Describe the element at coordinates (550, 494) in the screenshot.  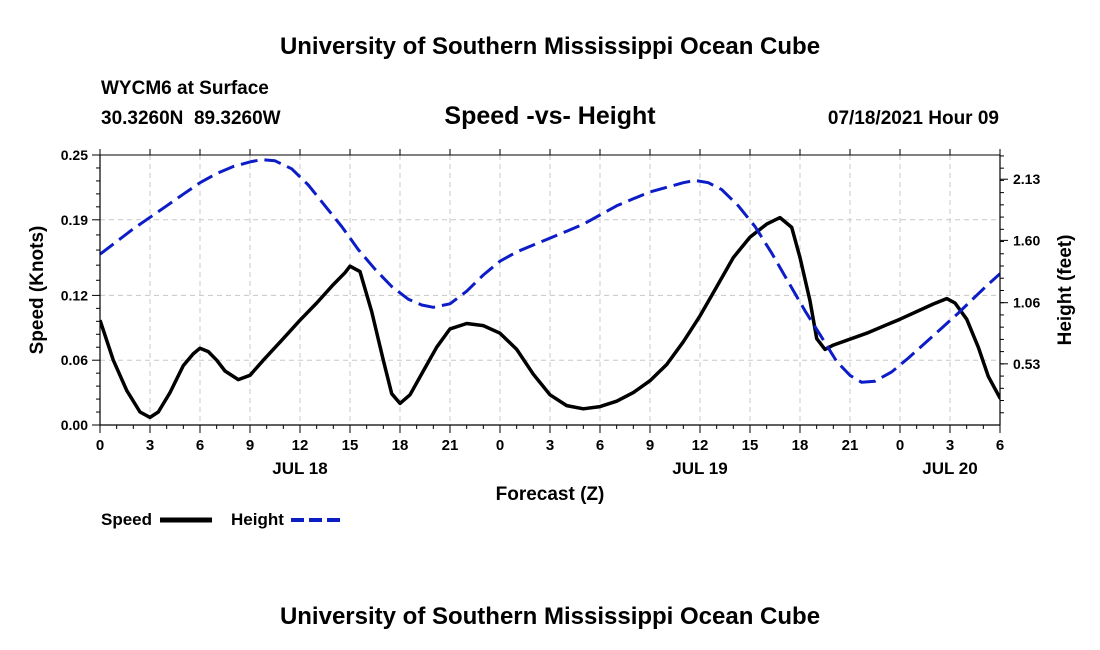
I see `x-axis-label: Forecast (Z)` at that location.